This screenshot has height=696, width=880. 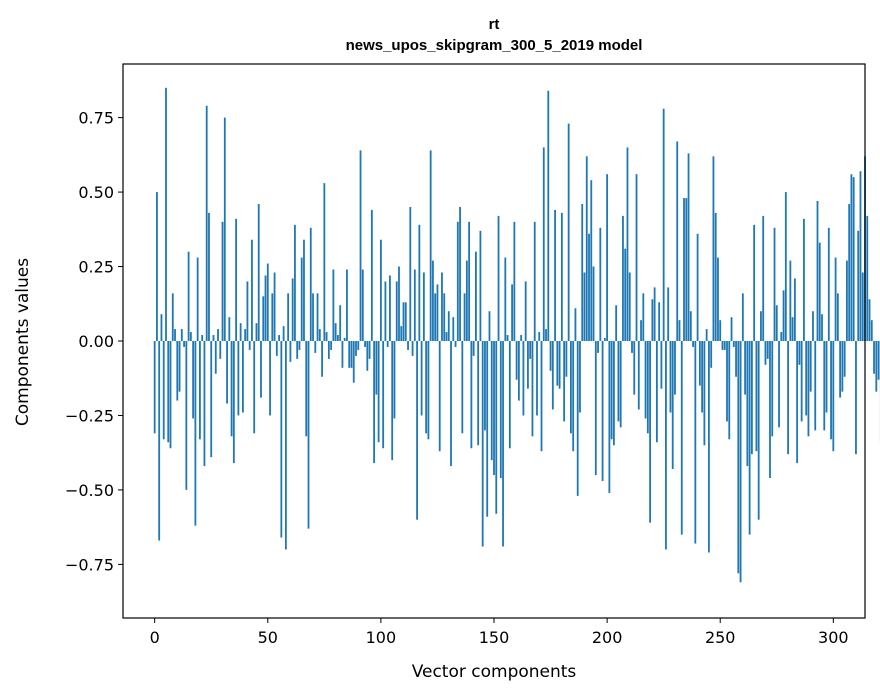 What do you see at coordinates (494, 45) in the screenshot?
I see `chart-subtitle: news_upos_skipgram_300_5_2019 model` at bounding box center [494, 45].